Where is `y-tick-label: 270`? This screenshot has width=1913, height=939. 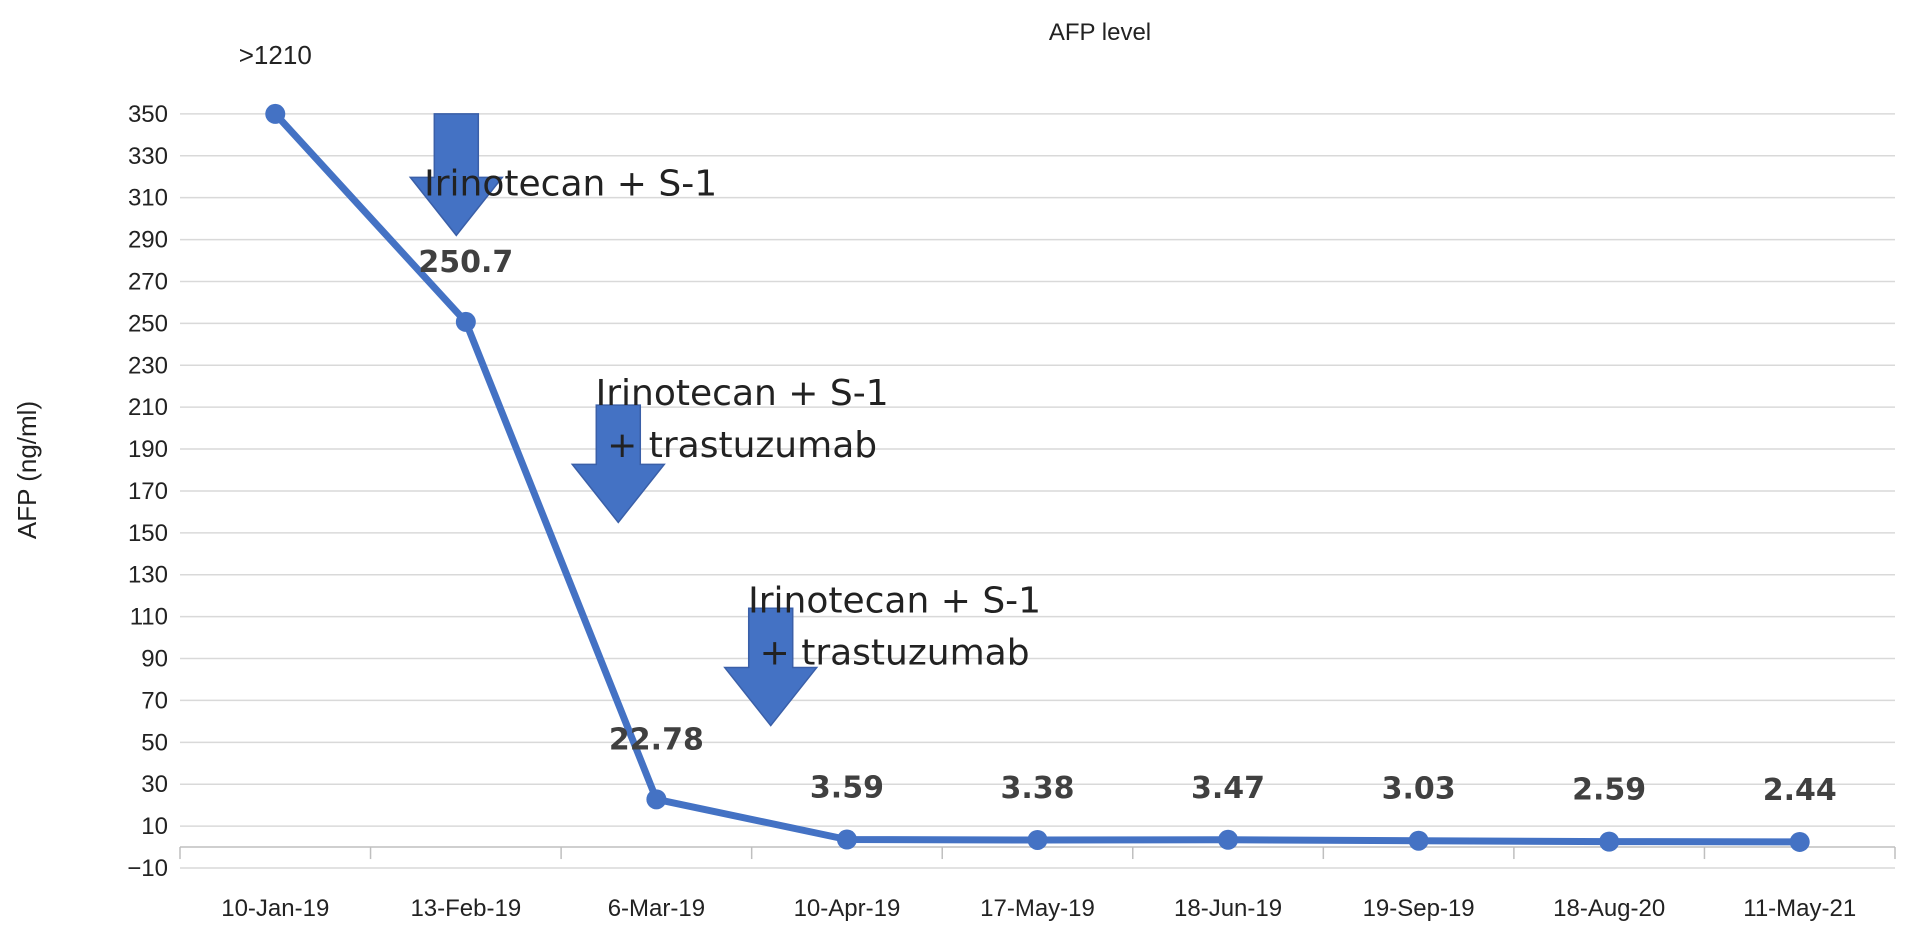 y-tick-label: 270 is located at coordinates (148, 281).